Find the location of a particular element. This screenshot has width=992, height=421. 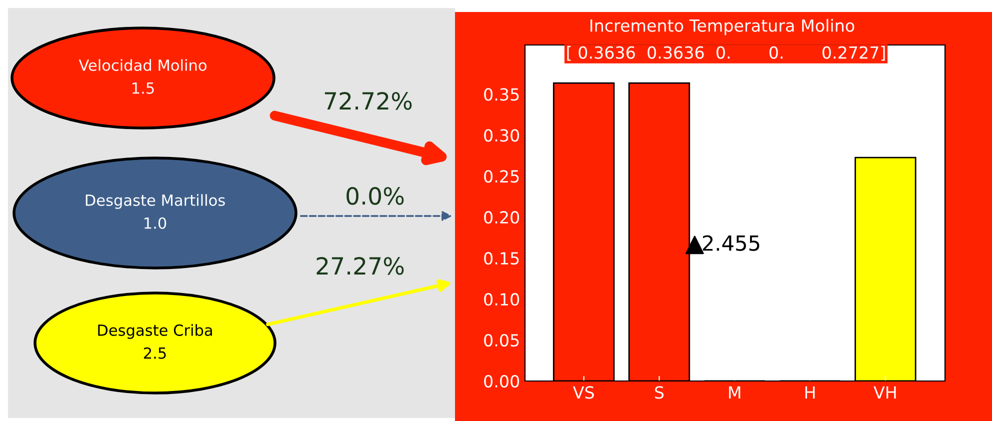

text: 0.0% is located at coordinates (375, 195).